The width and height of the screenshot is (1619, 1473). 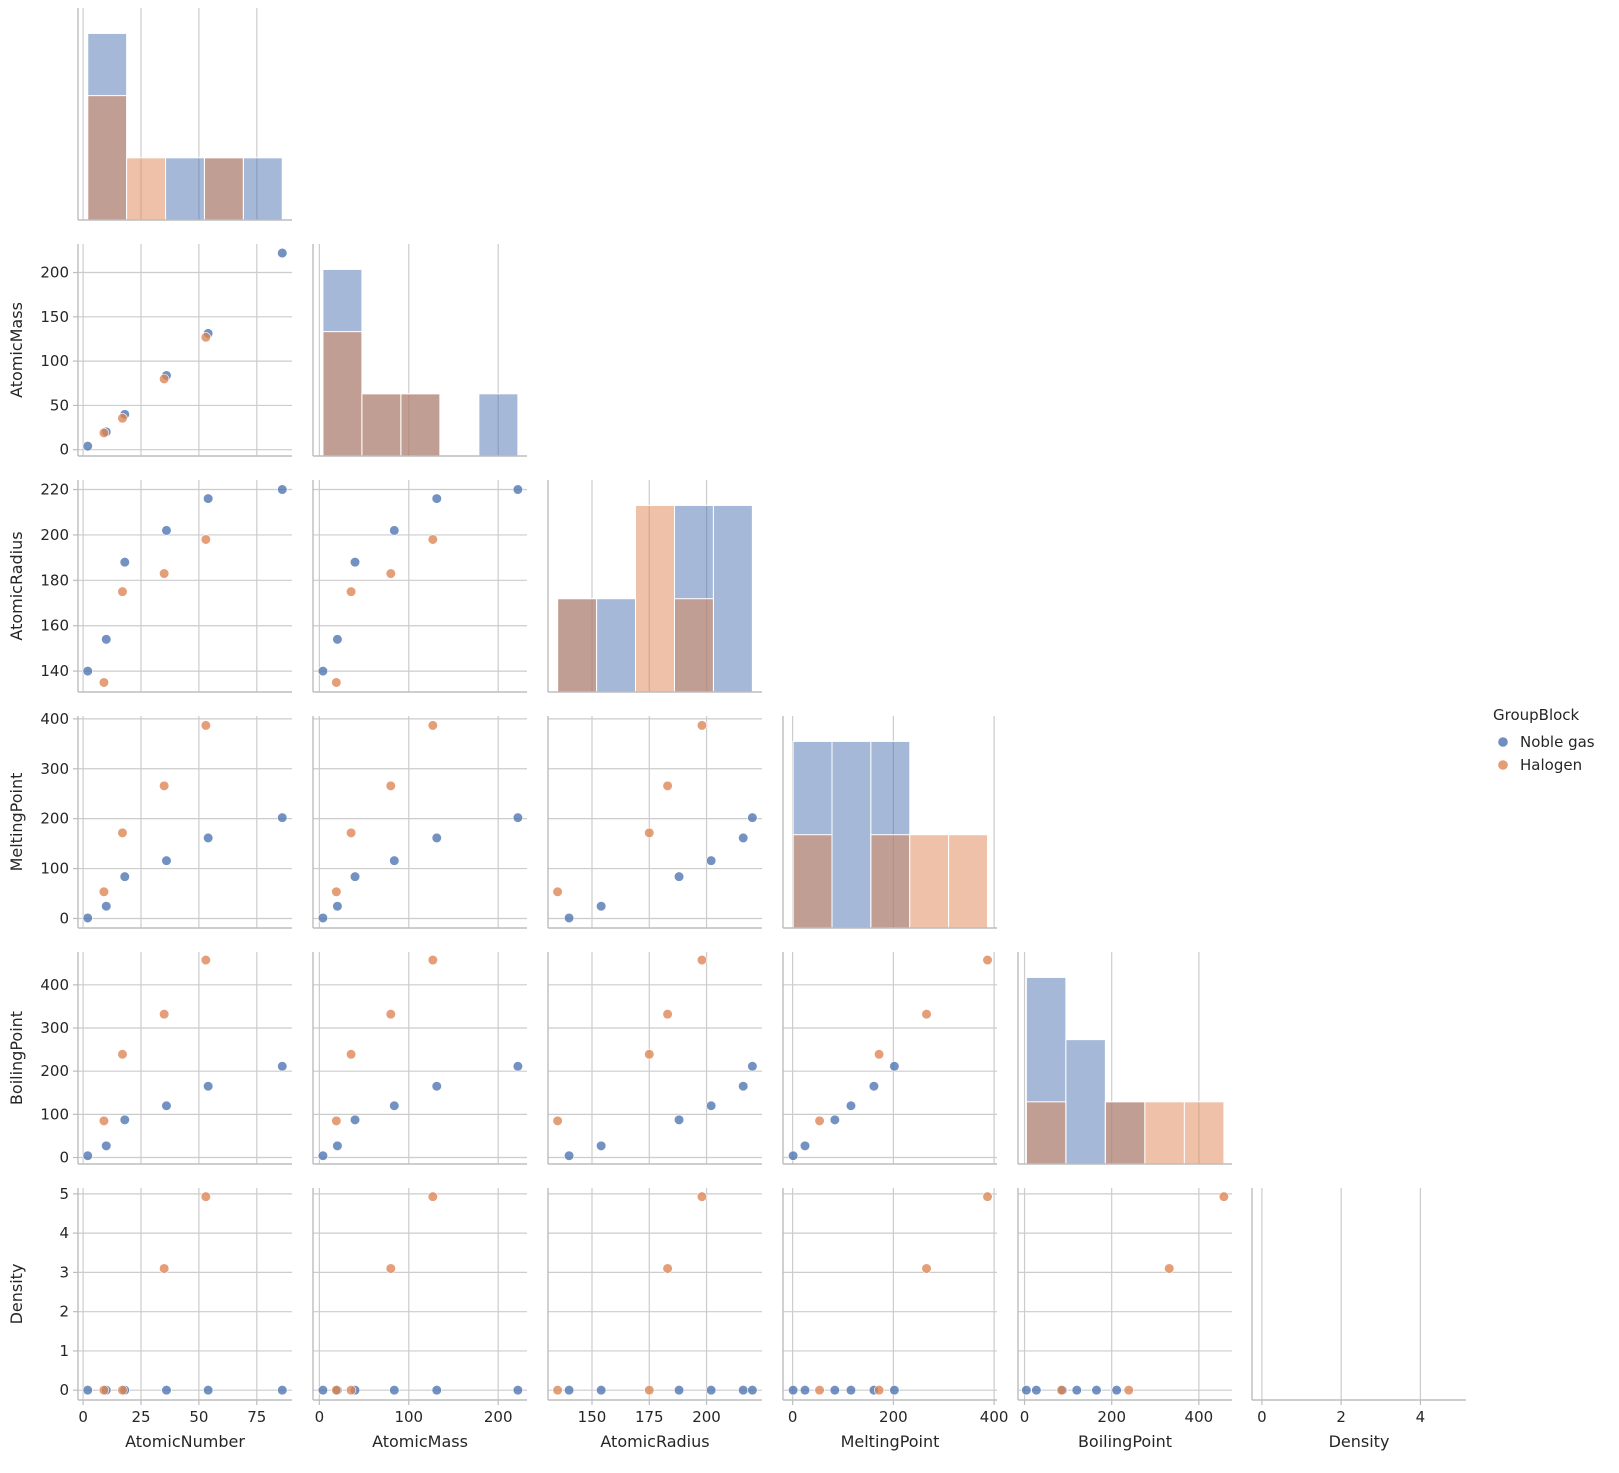 What do you see at coordinates (54, 361) in the screenshot?
I see `y-tick-label: 100` at bounding box center [54, 361].